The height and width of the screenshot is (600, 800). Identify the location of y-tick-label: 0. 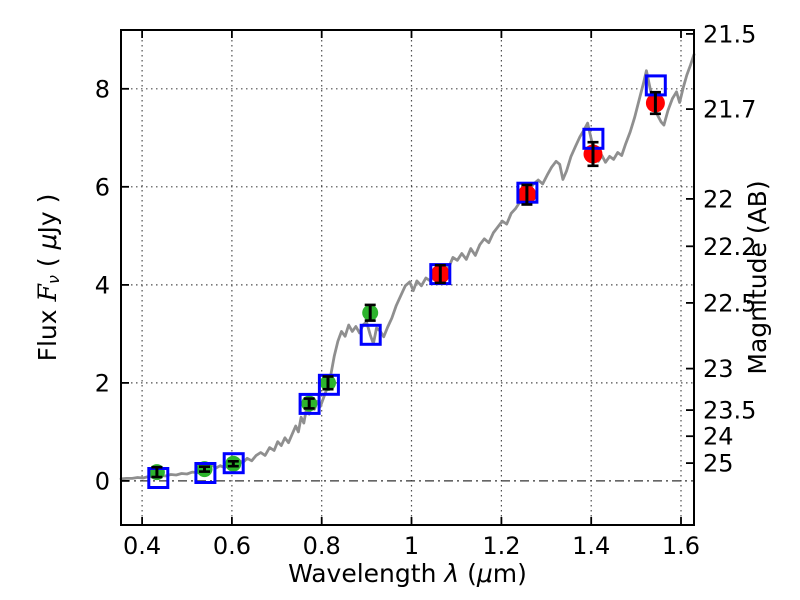
(102, 481).